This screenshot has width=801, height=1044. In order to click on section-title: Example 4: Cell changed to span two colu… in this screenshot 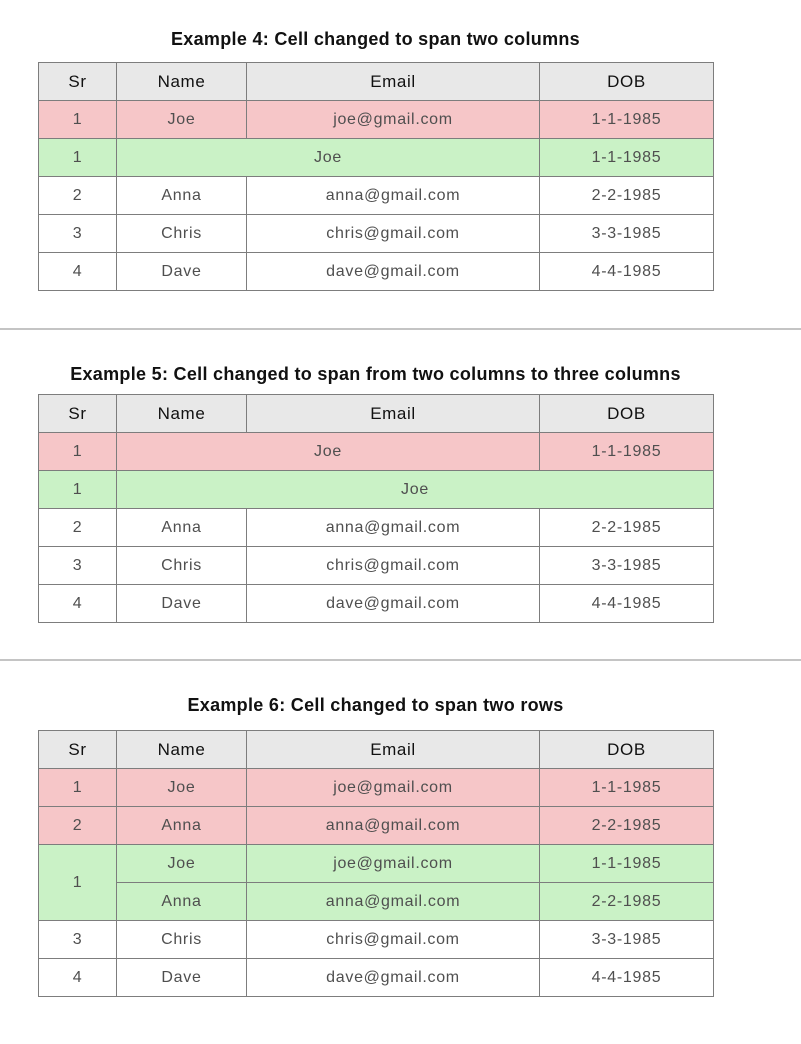, I will do `click(375, 39)`.